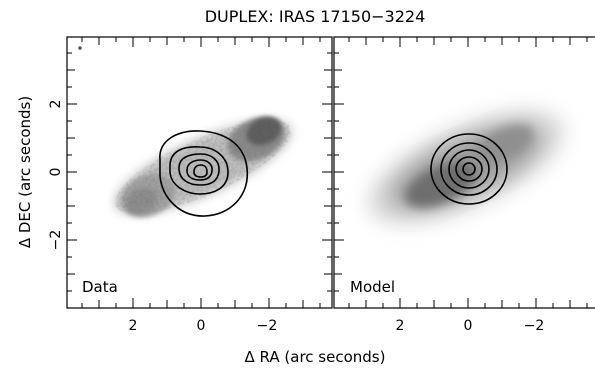 The width and height of the screenshot is (595, 370). What do you see at coordinates (469, 169) in the screenshot?
I see `model-contours` at bounding box center [469, 169].